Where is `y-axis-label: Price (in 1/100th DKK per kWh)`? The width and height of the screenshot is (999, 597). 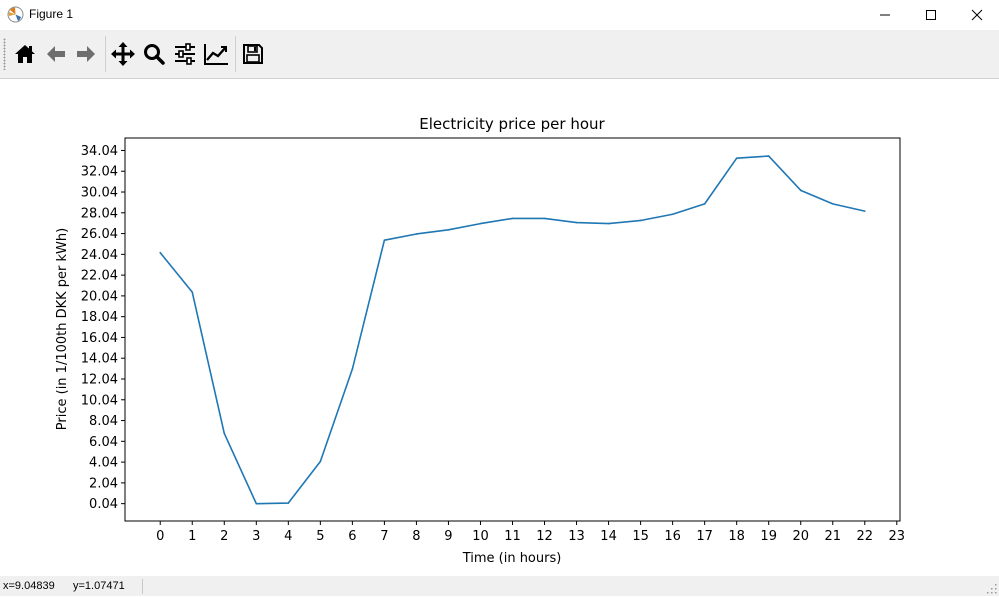
y-axis-label: Price (in 1/100th DKK per kWh) is located at coordinates (62, 329).